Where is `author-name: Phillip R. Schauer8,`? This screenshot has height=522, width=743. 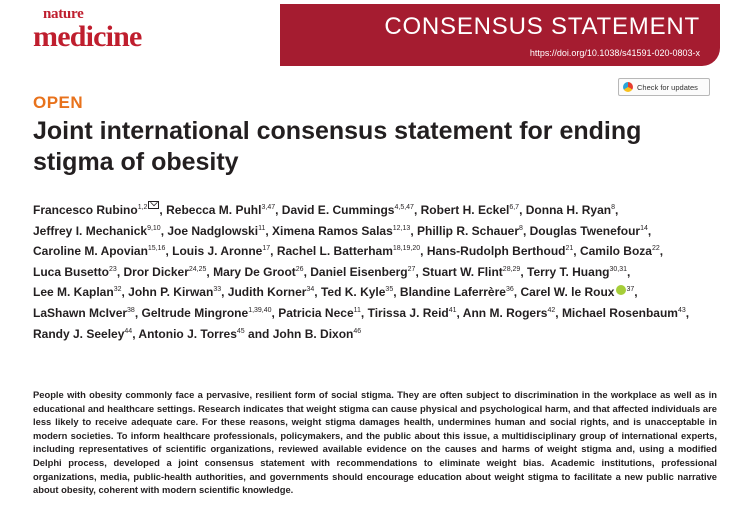
author-name: Phillip R. Schauer8, is located at coordinates (471, 231).